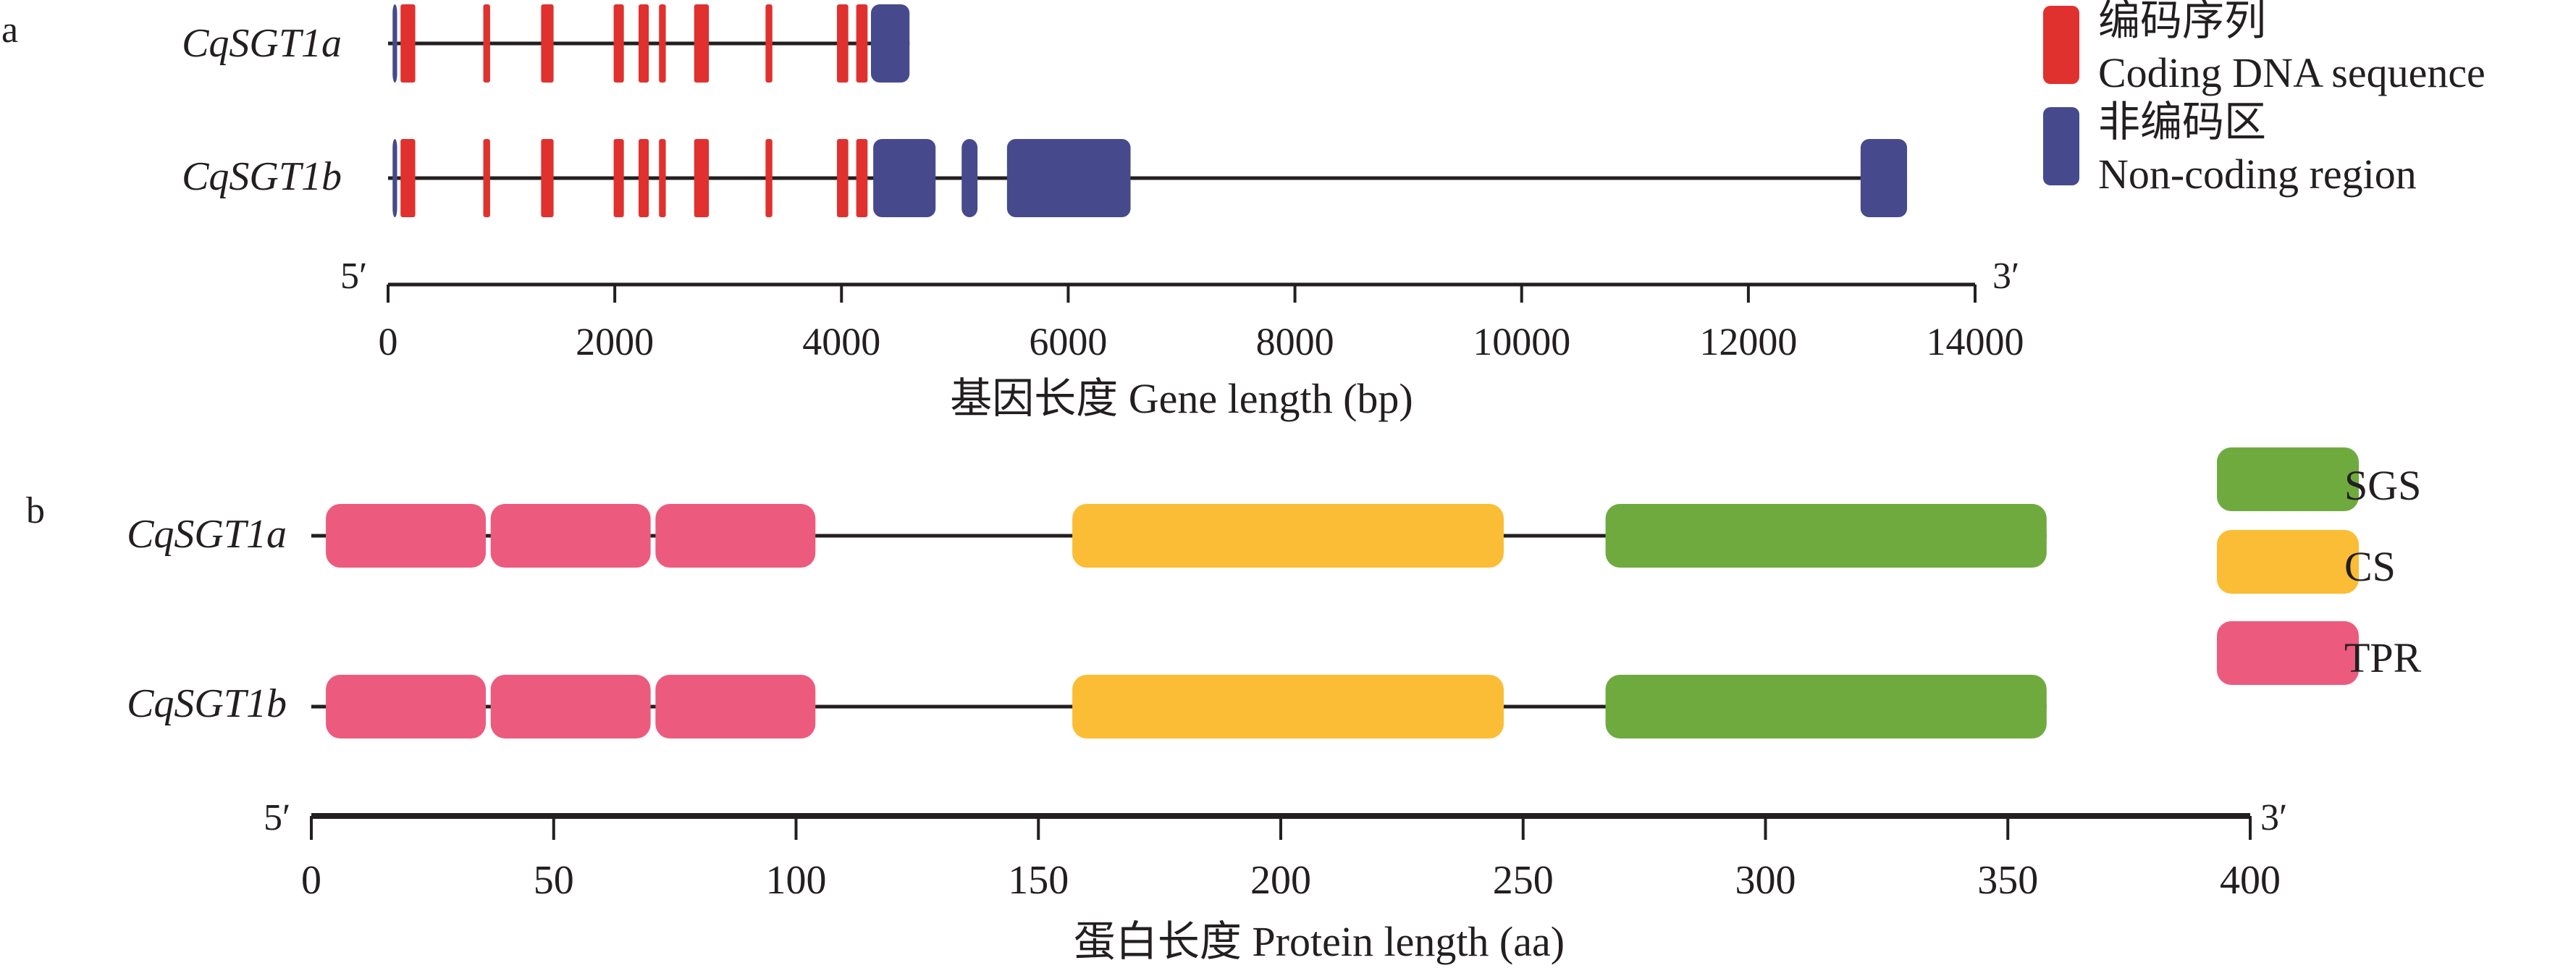 Image resolution: width=2576 pixels, height=968 pixels. I want to click on axis-b-tick-label: 400, so click(2250, 880).